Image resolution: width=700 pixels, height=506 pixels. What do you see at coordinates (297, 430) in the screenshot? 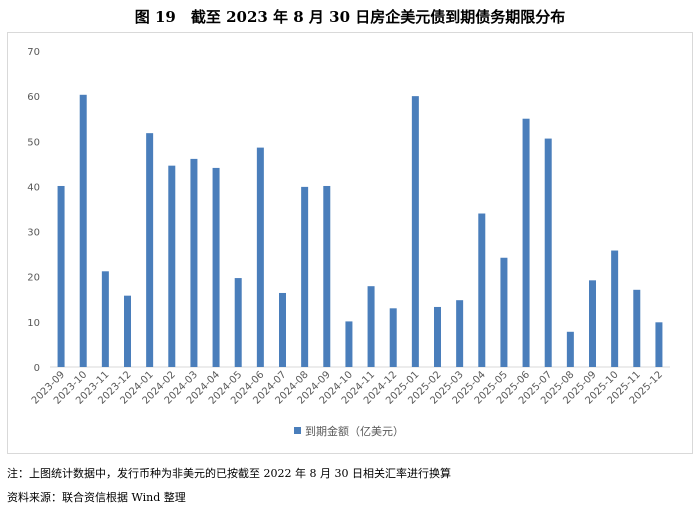
I see `legend-swatch` at bounding box center [297, 430].